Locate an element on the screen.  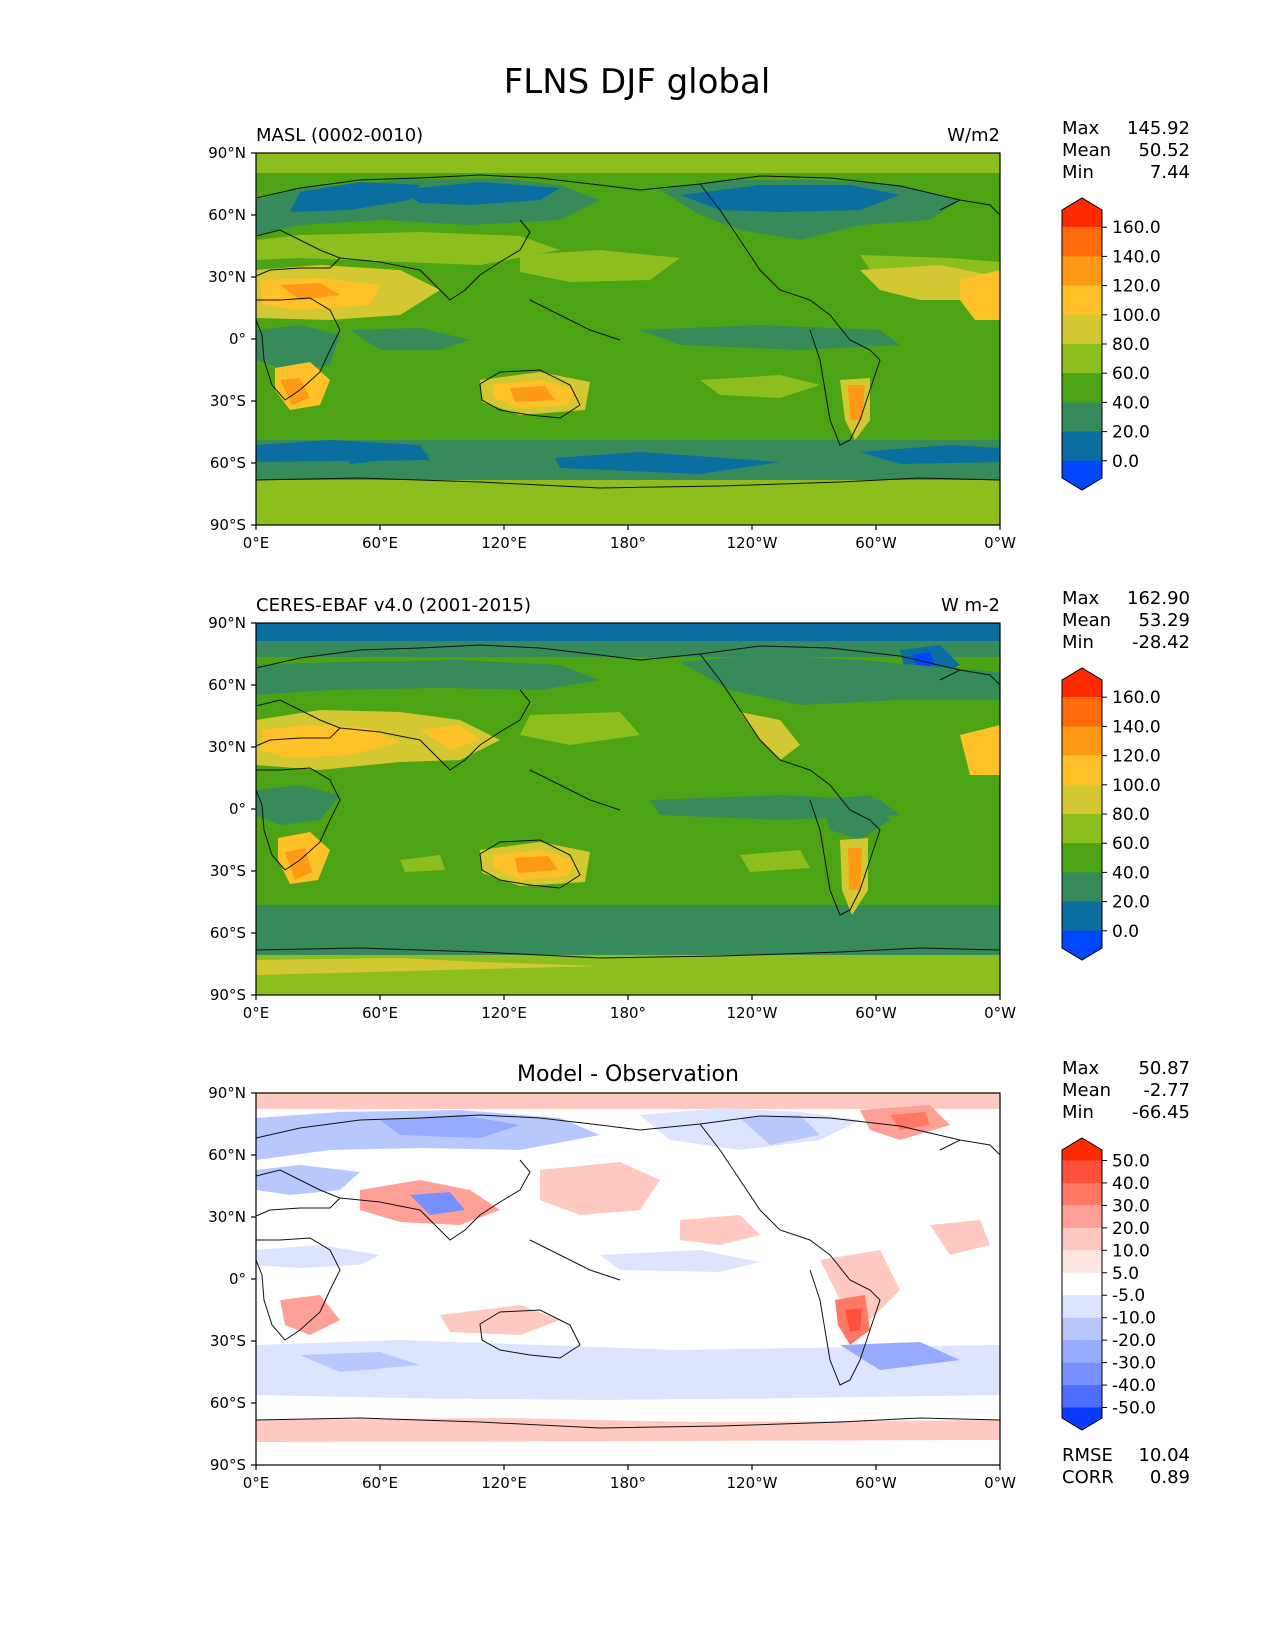
field-pos-andes-core is located at coordinates (853, 1320).